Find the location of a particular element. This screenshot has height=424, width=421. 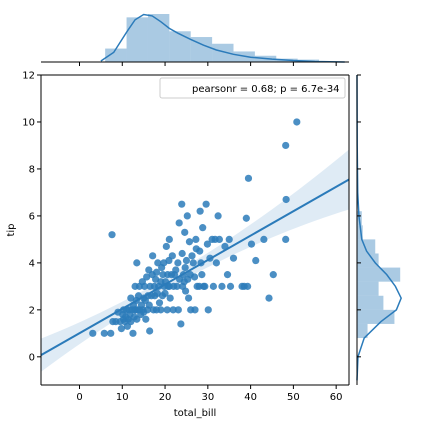

y-ticks: 0 2 4 6 8 10 12 is located at coordinates (31, 217).